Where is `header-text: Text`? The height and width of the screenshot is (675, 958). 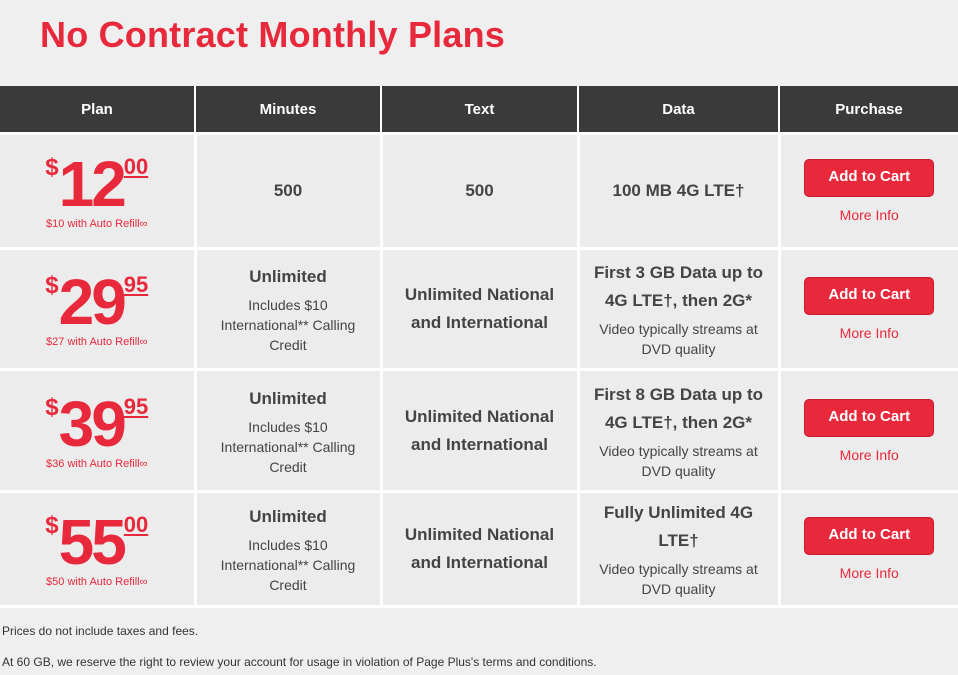 header-text: Text is located at coordinates (479, 110).